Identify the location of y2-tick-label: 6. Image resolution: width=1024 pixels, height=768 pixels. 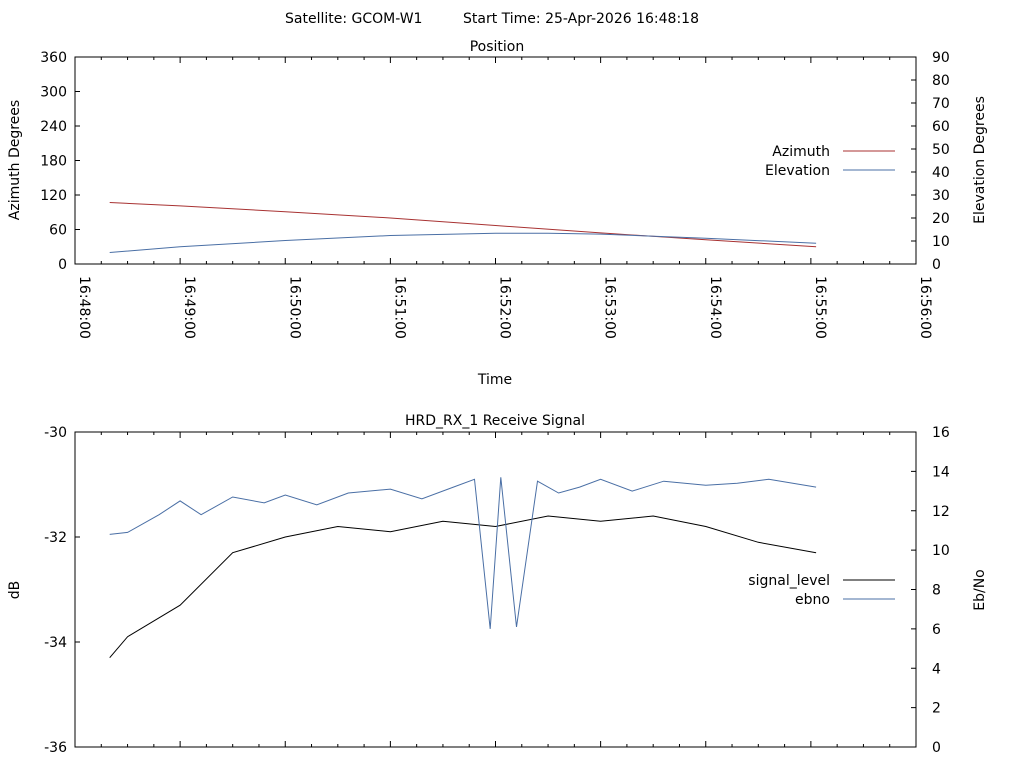
(936, 630).